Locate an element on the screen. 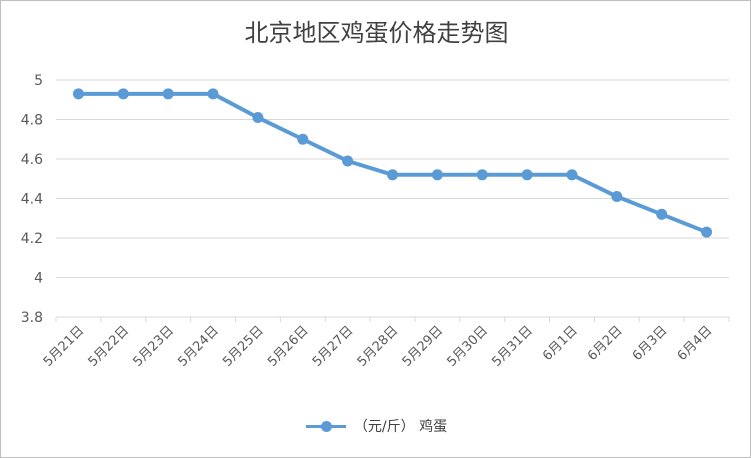 The image size is (751, 458). x-tick-label: 5月21日 is located at coordinates (64, 346).